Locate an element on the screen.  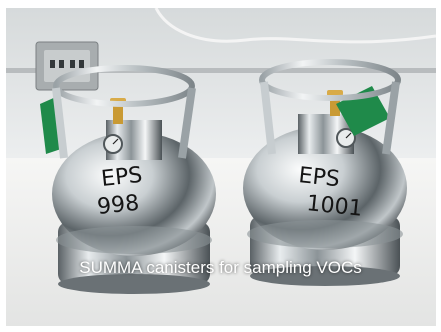
left-valve is located at coordinates (118, 113).